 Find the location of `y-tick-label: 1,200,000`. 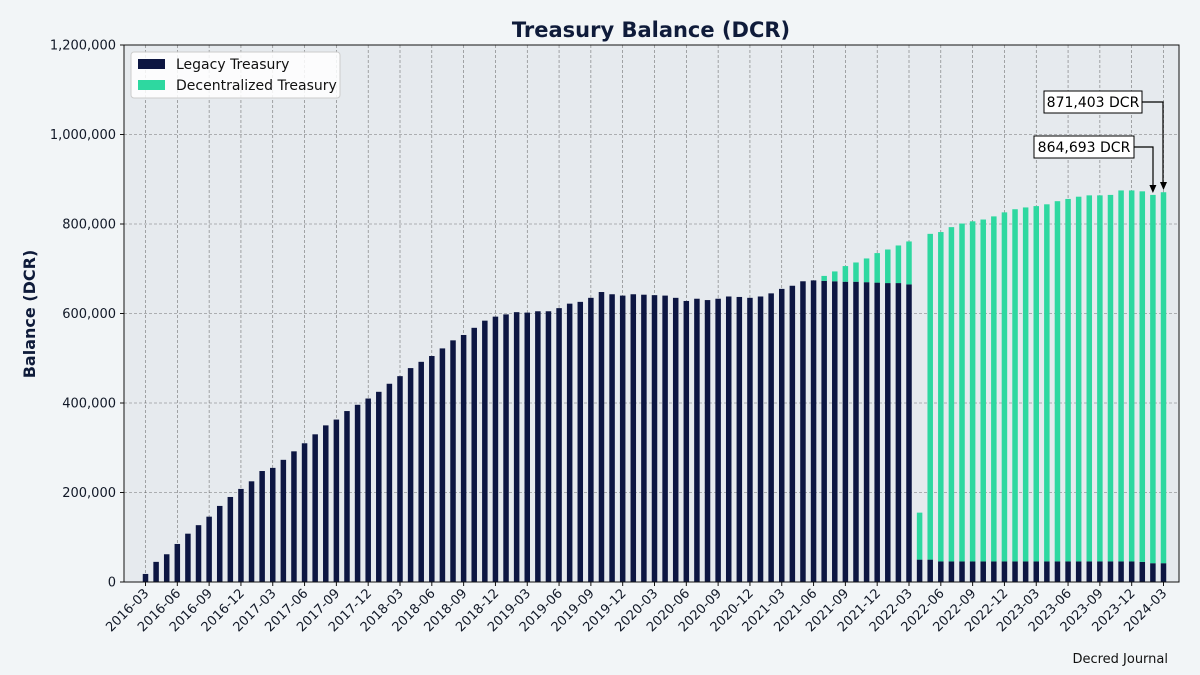

y-tick-label: 1,200,000 is located at coordinates (83, 46).